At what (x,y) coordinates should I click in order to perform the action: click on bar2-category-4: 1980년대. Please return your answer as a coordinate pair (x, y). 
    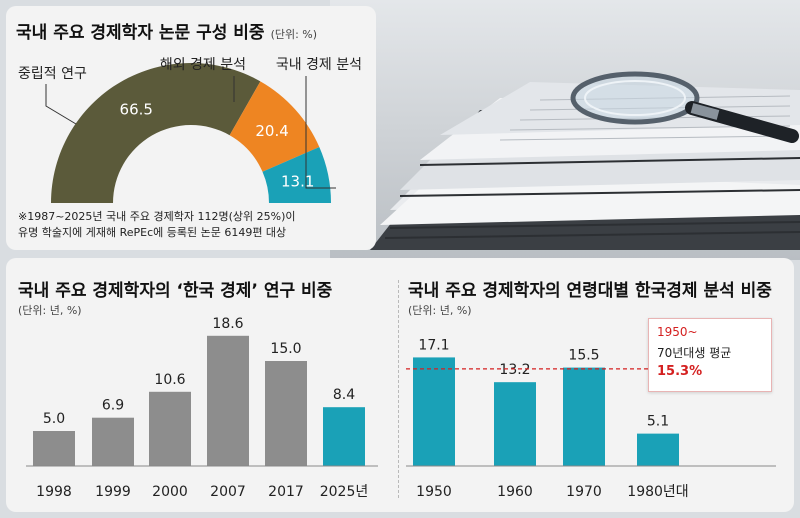
    Looking at the image, I should click on (657, 492).